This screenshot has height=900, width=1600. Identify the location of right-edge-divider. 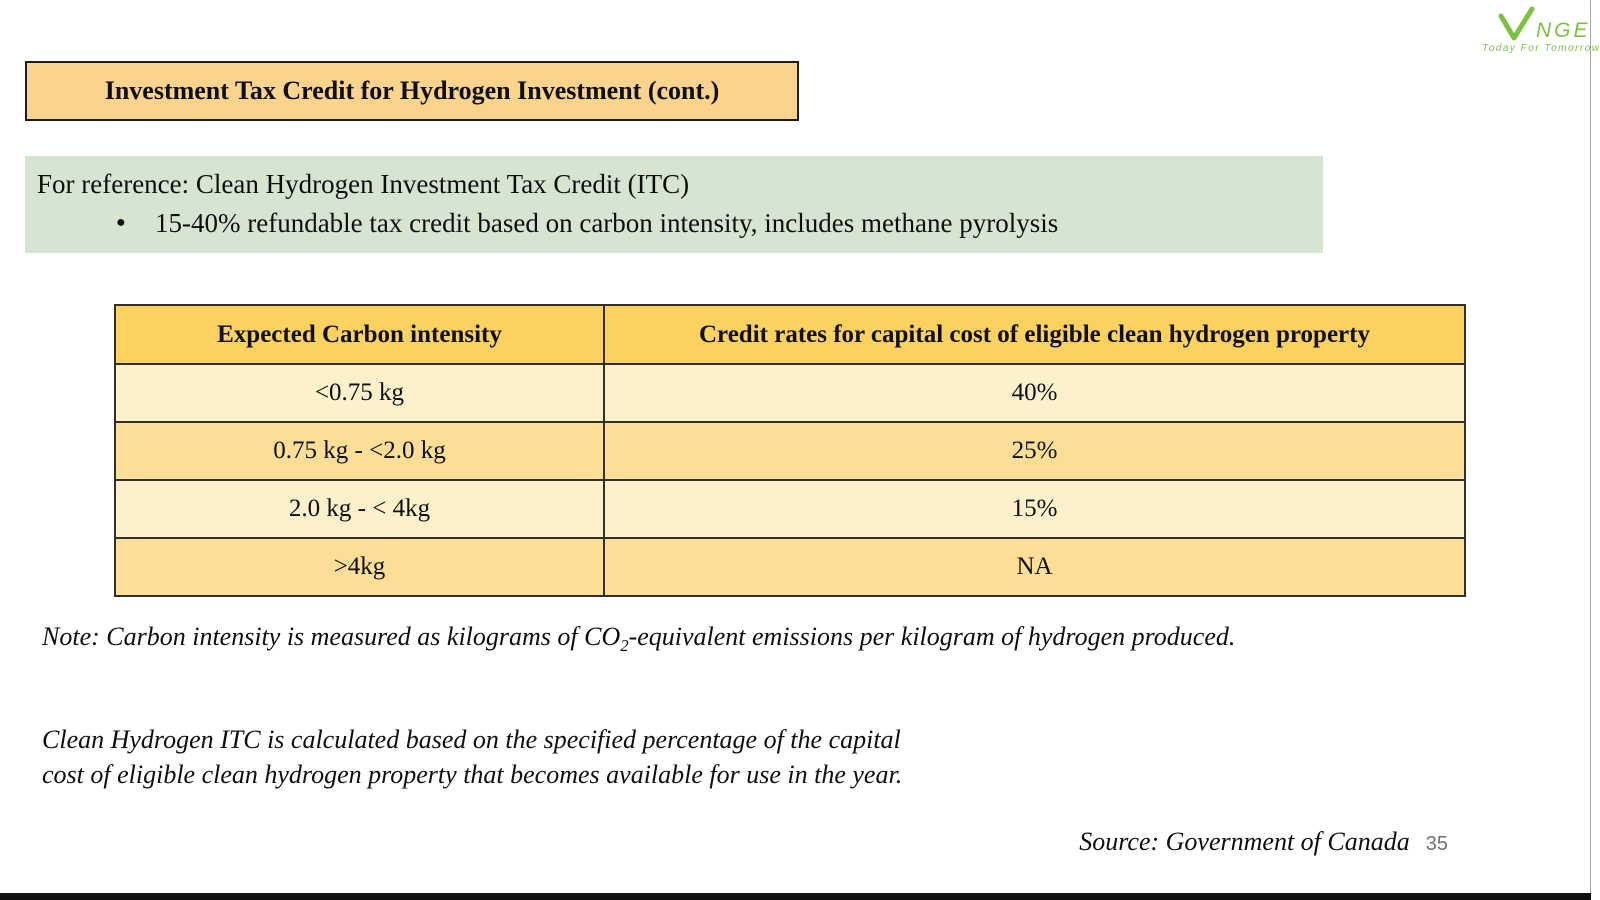
(1590, 450).